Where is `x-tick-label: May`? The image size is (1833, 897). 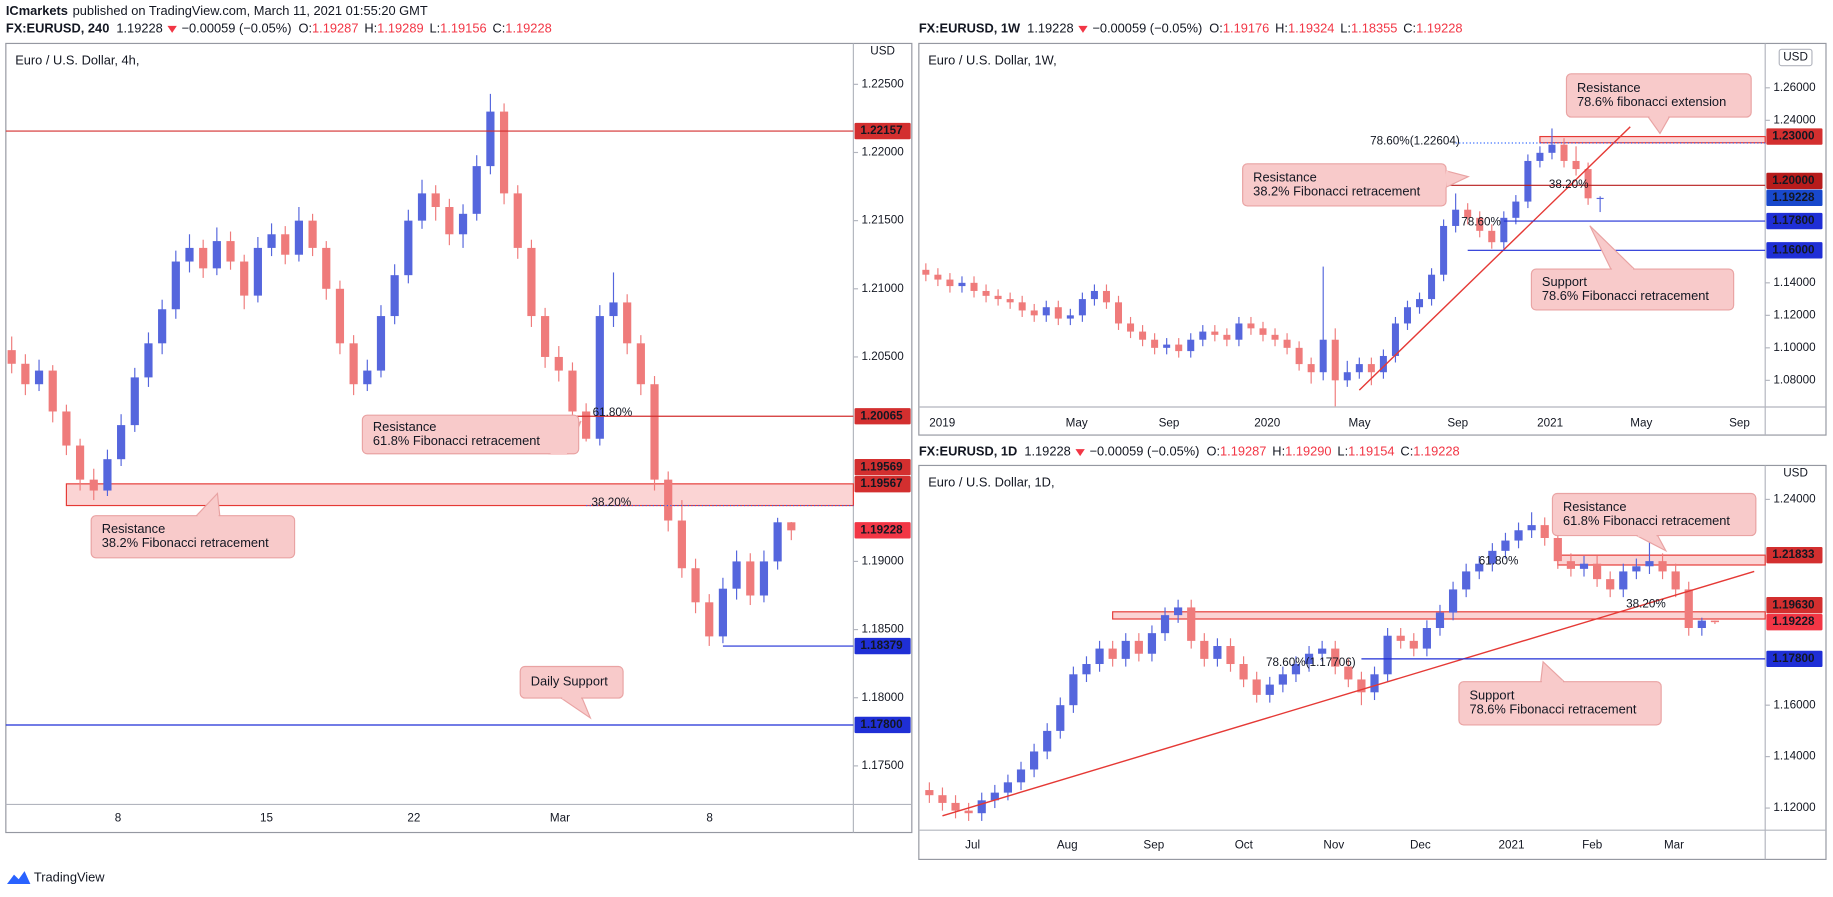
x-tick-label: May is located at coordinates (1077, 422).